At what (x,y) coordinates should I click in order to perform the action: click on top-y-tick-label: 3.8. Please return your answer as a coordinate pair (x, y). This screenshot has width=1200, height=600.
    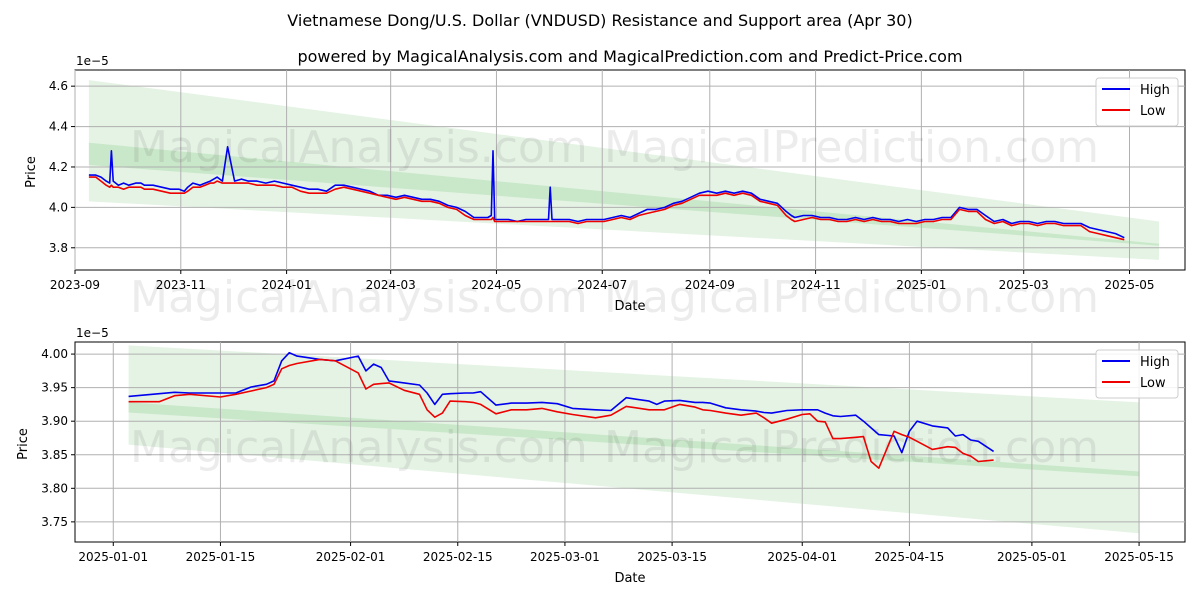
    Looking at the image, I should click on (58, 248).